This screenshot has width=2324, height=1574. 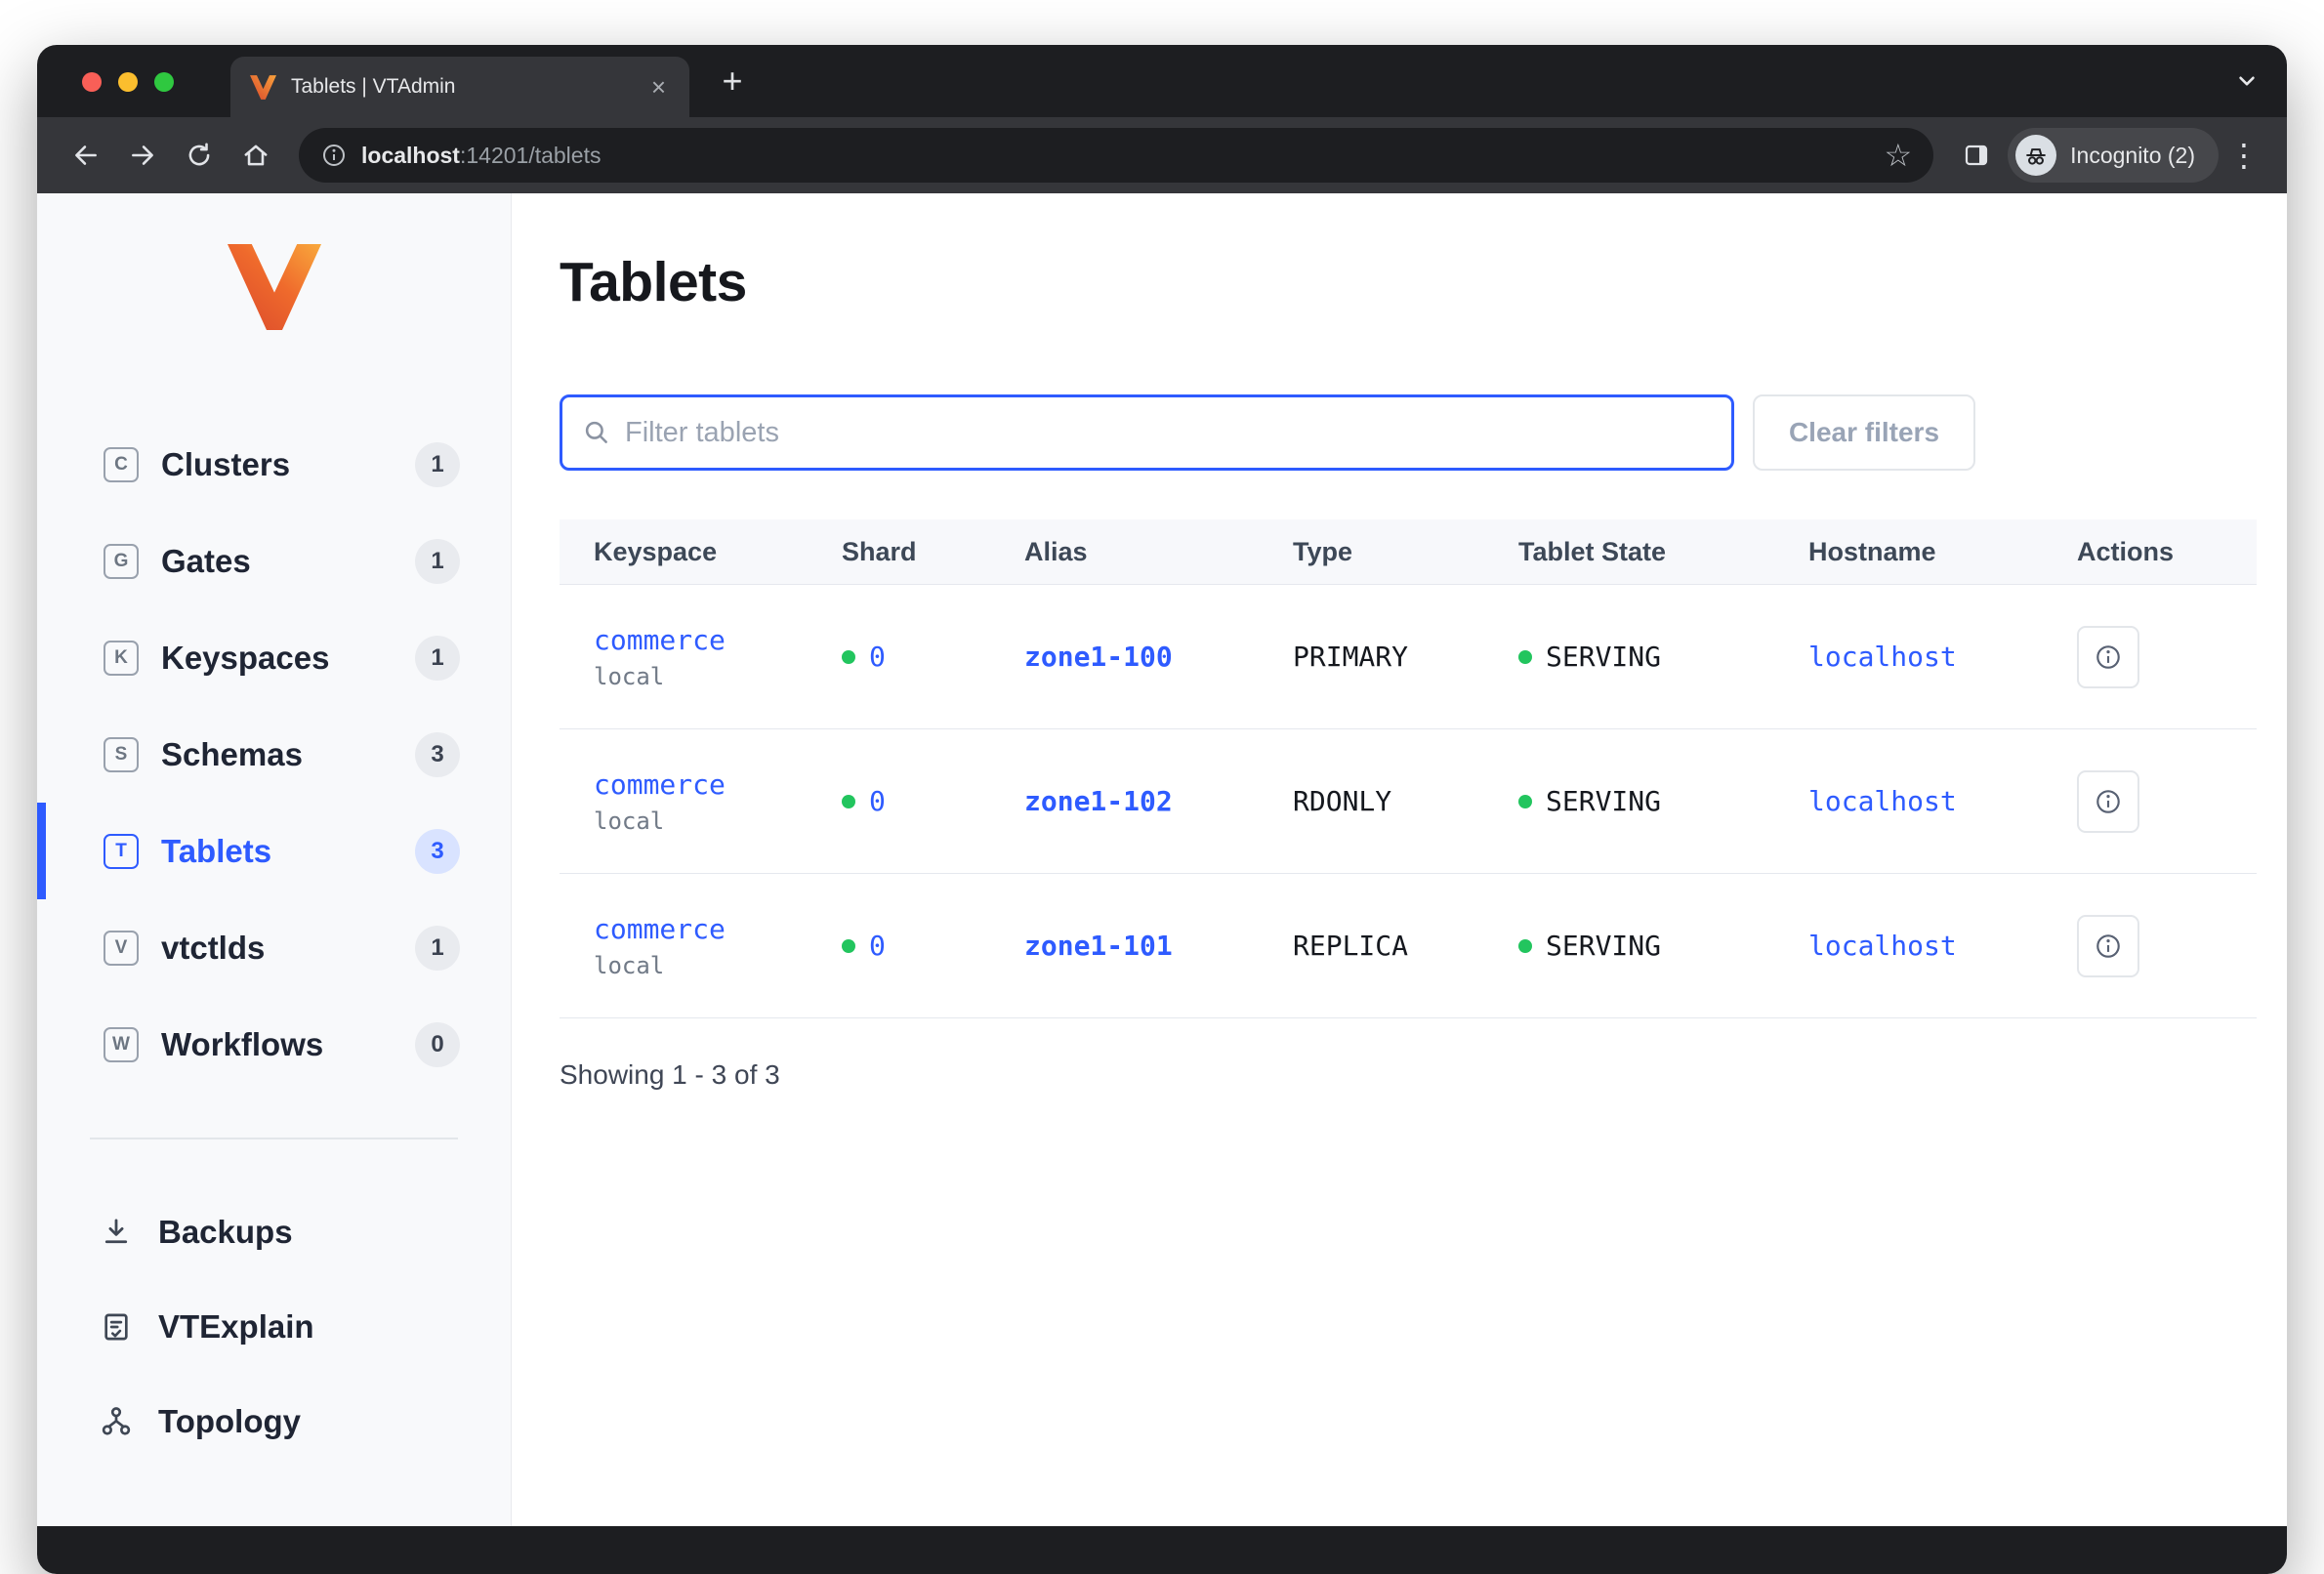 What do you see at coordinates (206, 560) in the screenshot?
I see `sidebar-item-label: Gates` at bounding box center [206, 560].